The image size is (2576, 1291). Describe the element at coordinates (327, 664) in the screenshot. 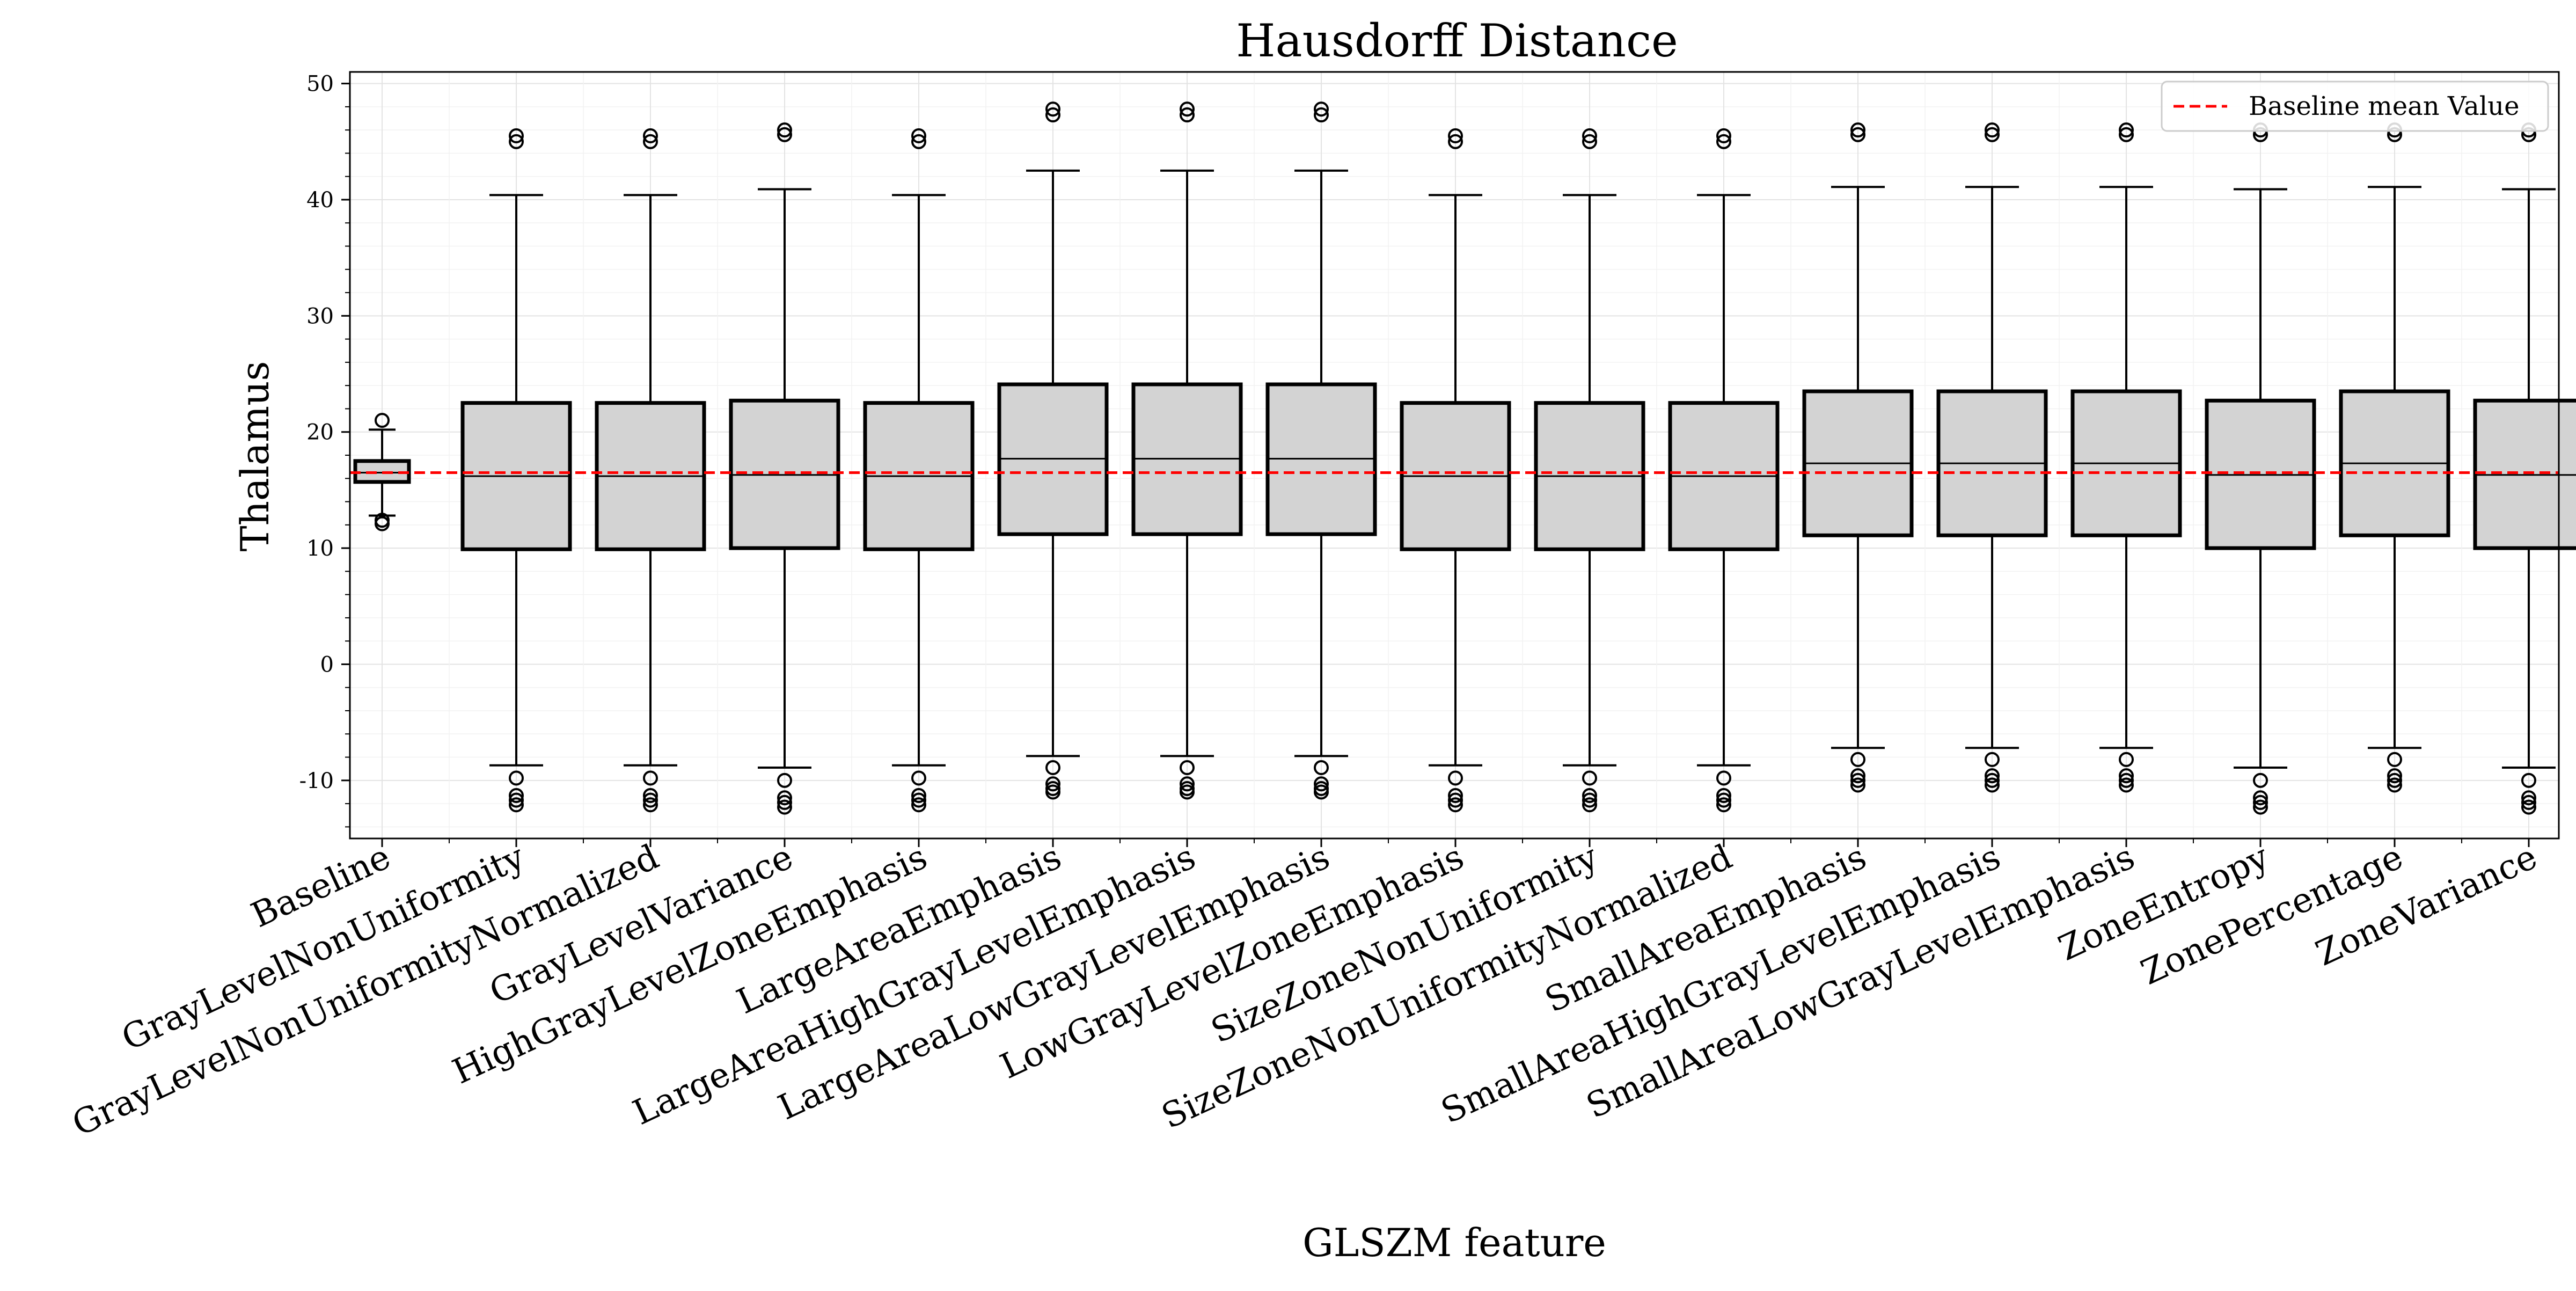

I see `y-tick-label: 0` at that location.